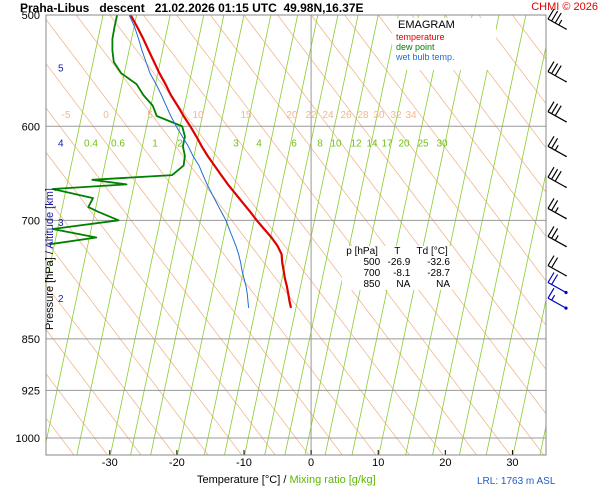 The height and width of the screenshot is (500, 600). What do you see at coordinates (31, 16) in the screenshot?
I see `y-tick-label: 500` at bounding box center [31, 16].